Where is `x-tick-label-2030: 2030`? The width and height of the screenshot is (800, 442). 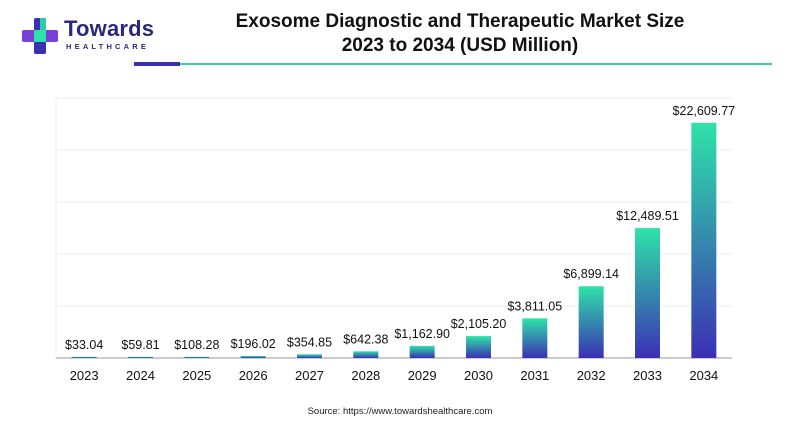
x-tick-label-2030: 2030 is located at coordinates (478, 375).